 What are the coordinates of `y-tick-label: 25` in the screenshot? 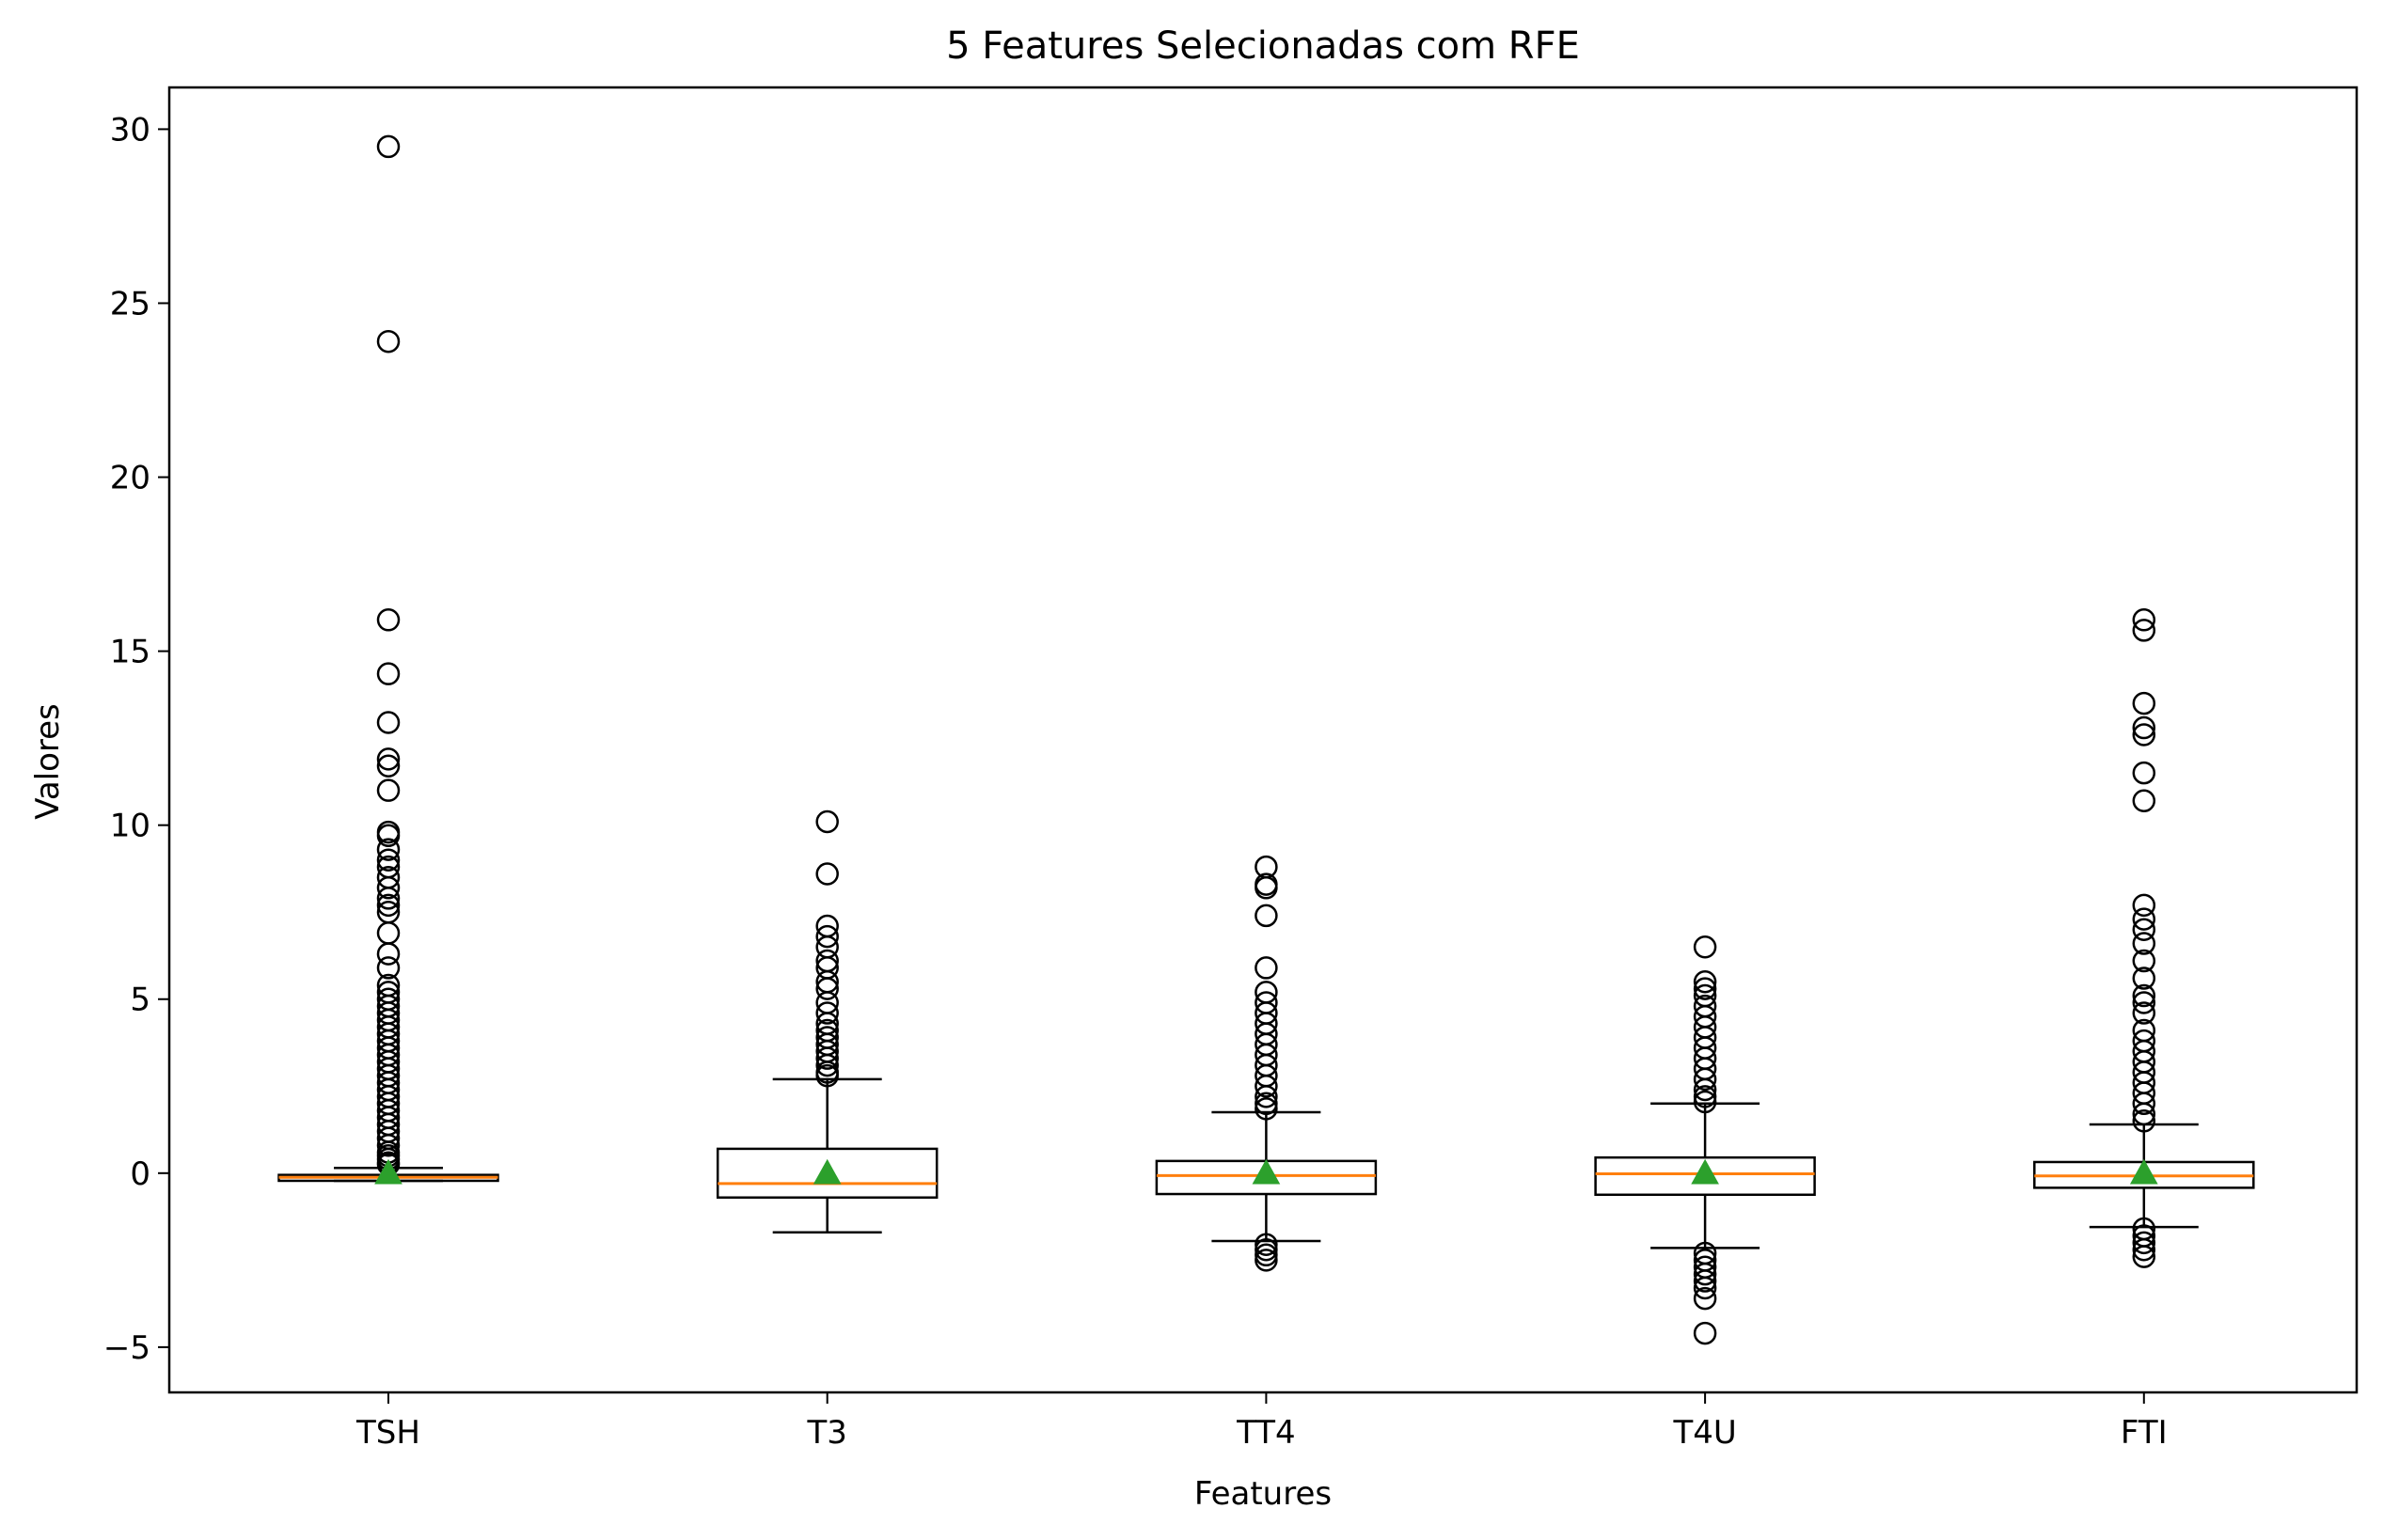 It's located at (130, 303).